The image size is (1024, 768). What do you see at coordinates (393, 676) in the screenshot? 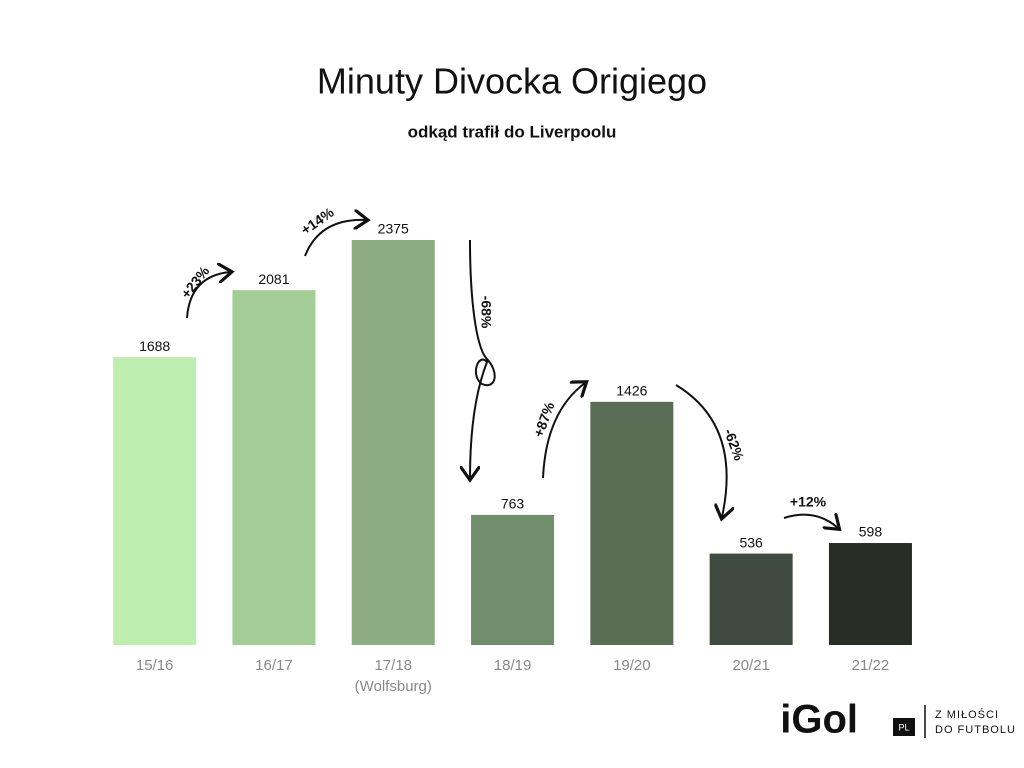
I see `x-tick-label: 17/18 (Wolfsburg)` at bounding box center [393, 676].